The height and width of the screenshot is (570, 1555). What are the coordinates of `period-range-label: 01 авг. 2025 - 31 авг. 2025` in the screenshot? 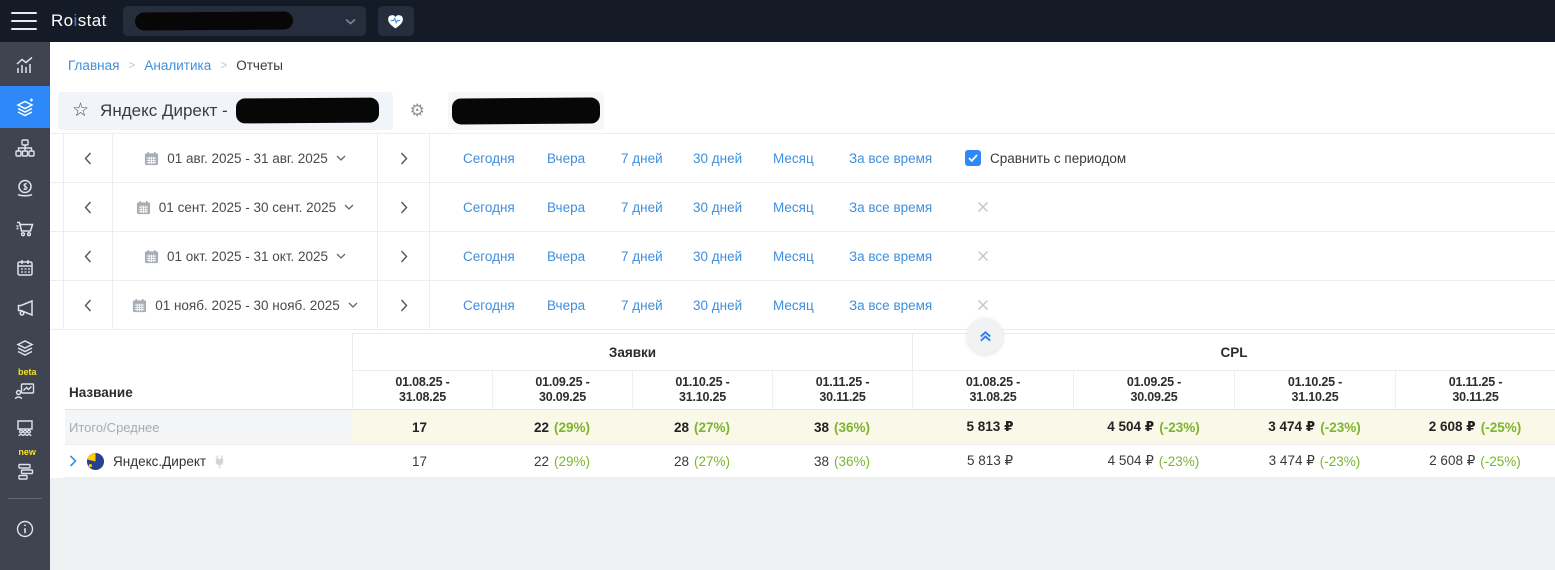 It's located at (247, 158).